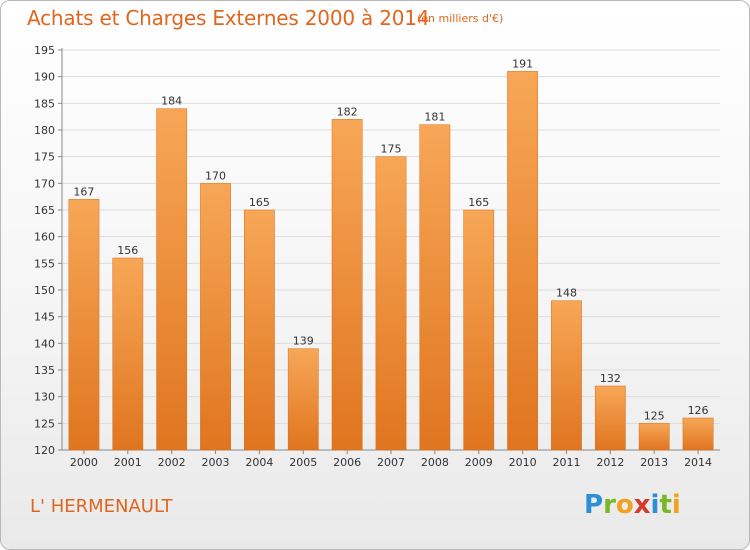  I want to click on x-tick-label-2001: 2001, so click(128, 462).